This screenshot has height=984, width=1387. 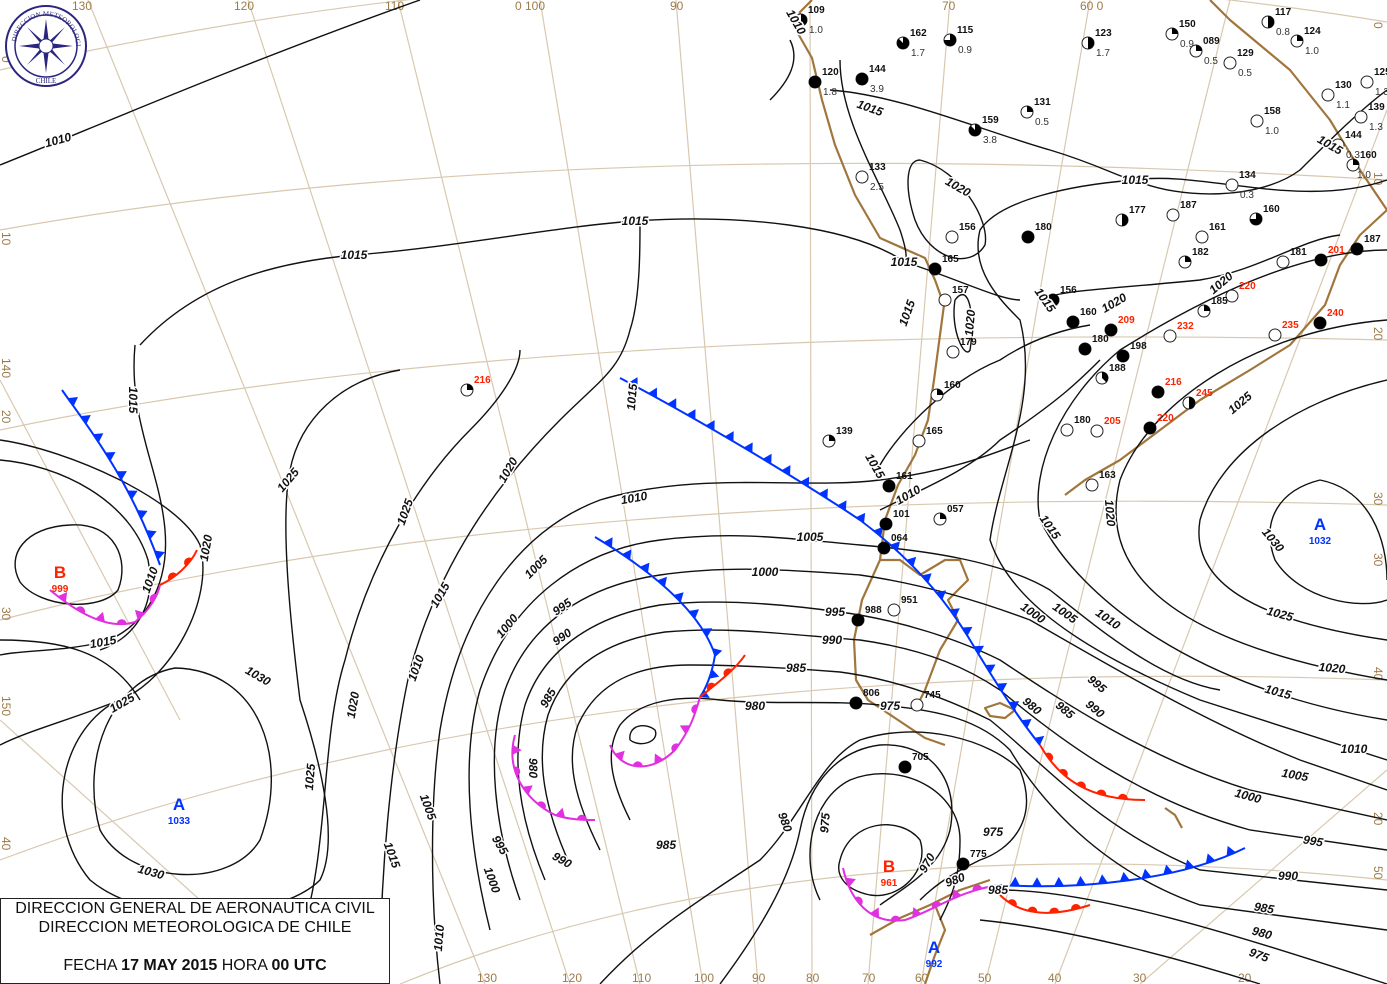 I want to click on station-pressure-code: 117, so click(x=1283, y=12).